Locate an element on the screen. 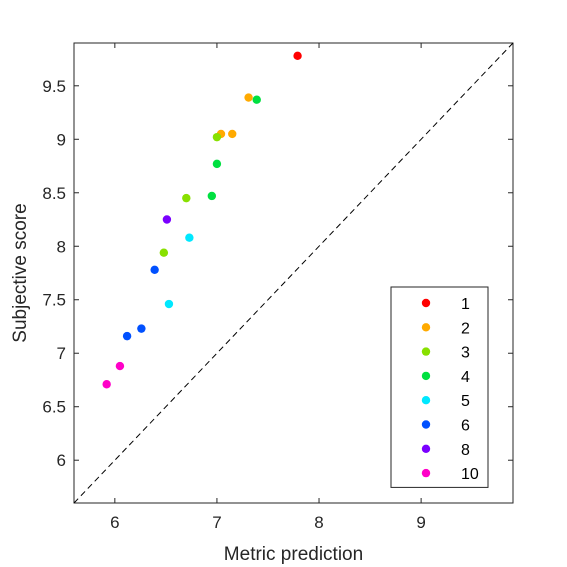 The height and width of the screenshot is (567, 567). y-tick-label: 7.5 is located at coordinates (54, 300).